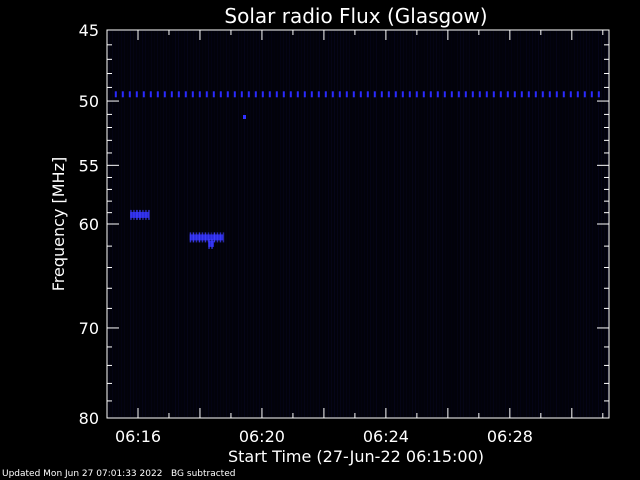 Image resolution: width=640 pixels, height=480 pixels. What do you see at coordinates (510, 436) in the screenshot?
I see `x-tick-label: 06:28` at bounding box center [510, 436].